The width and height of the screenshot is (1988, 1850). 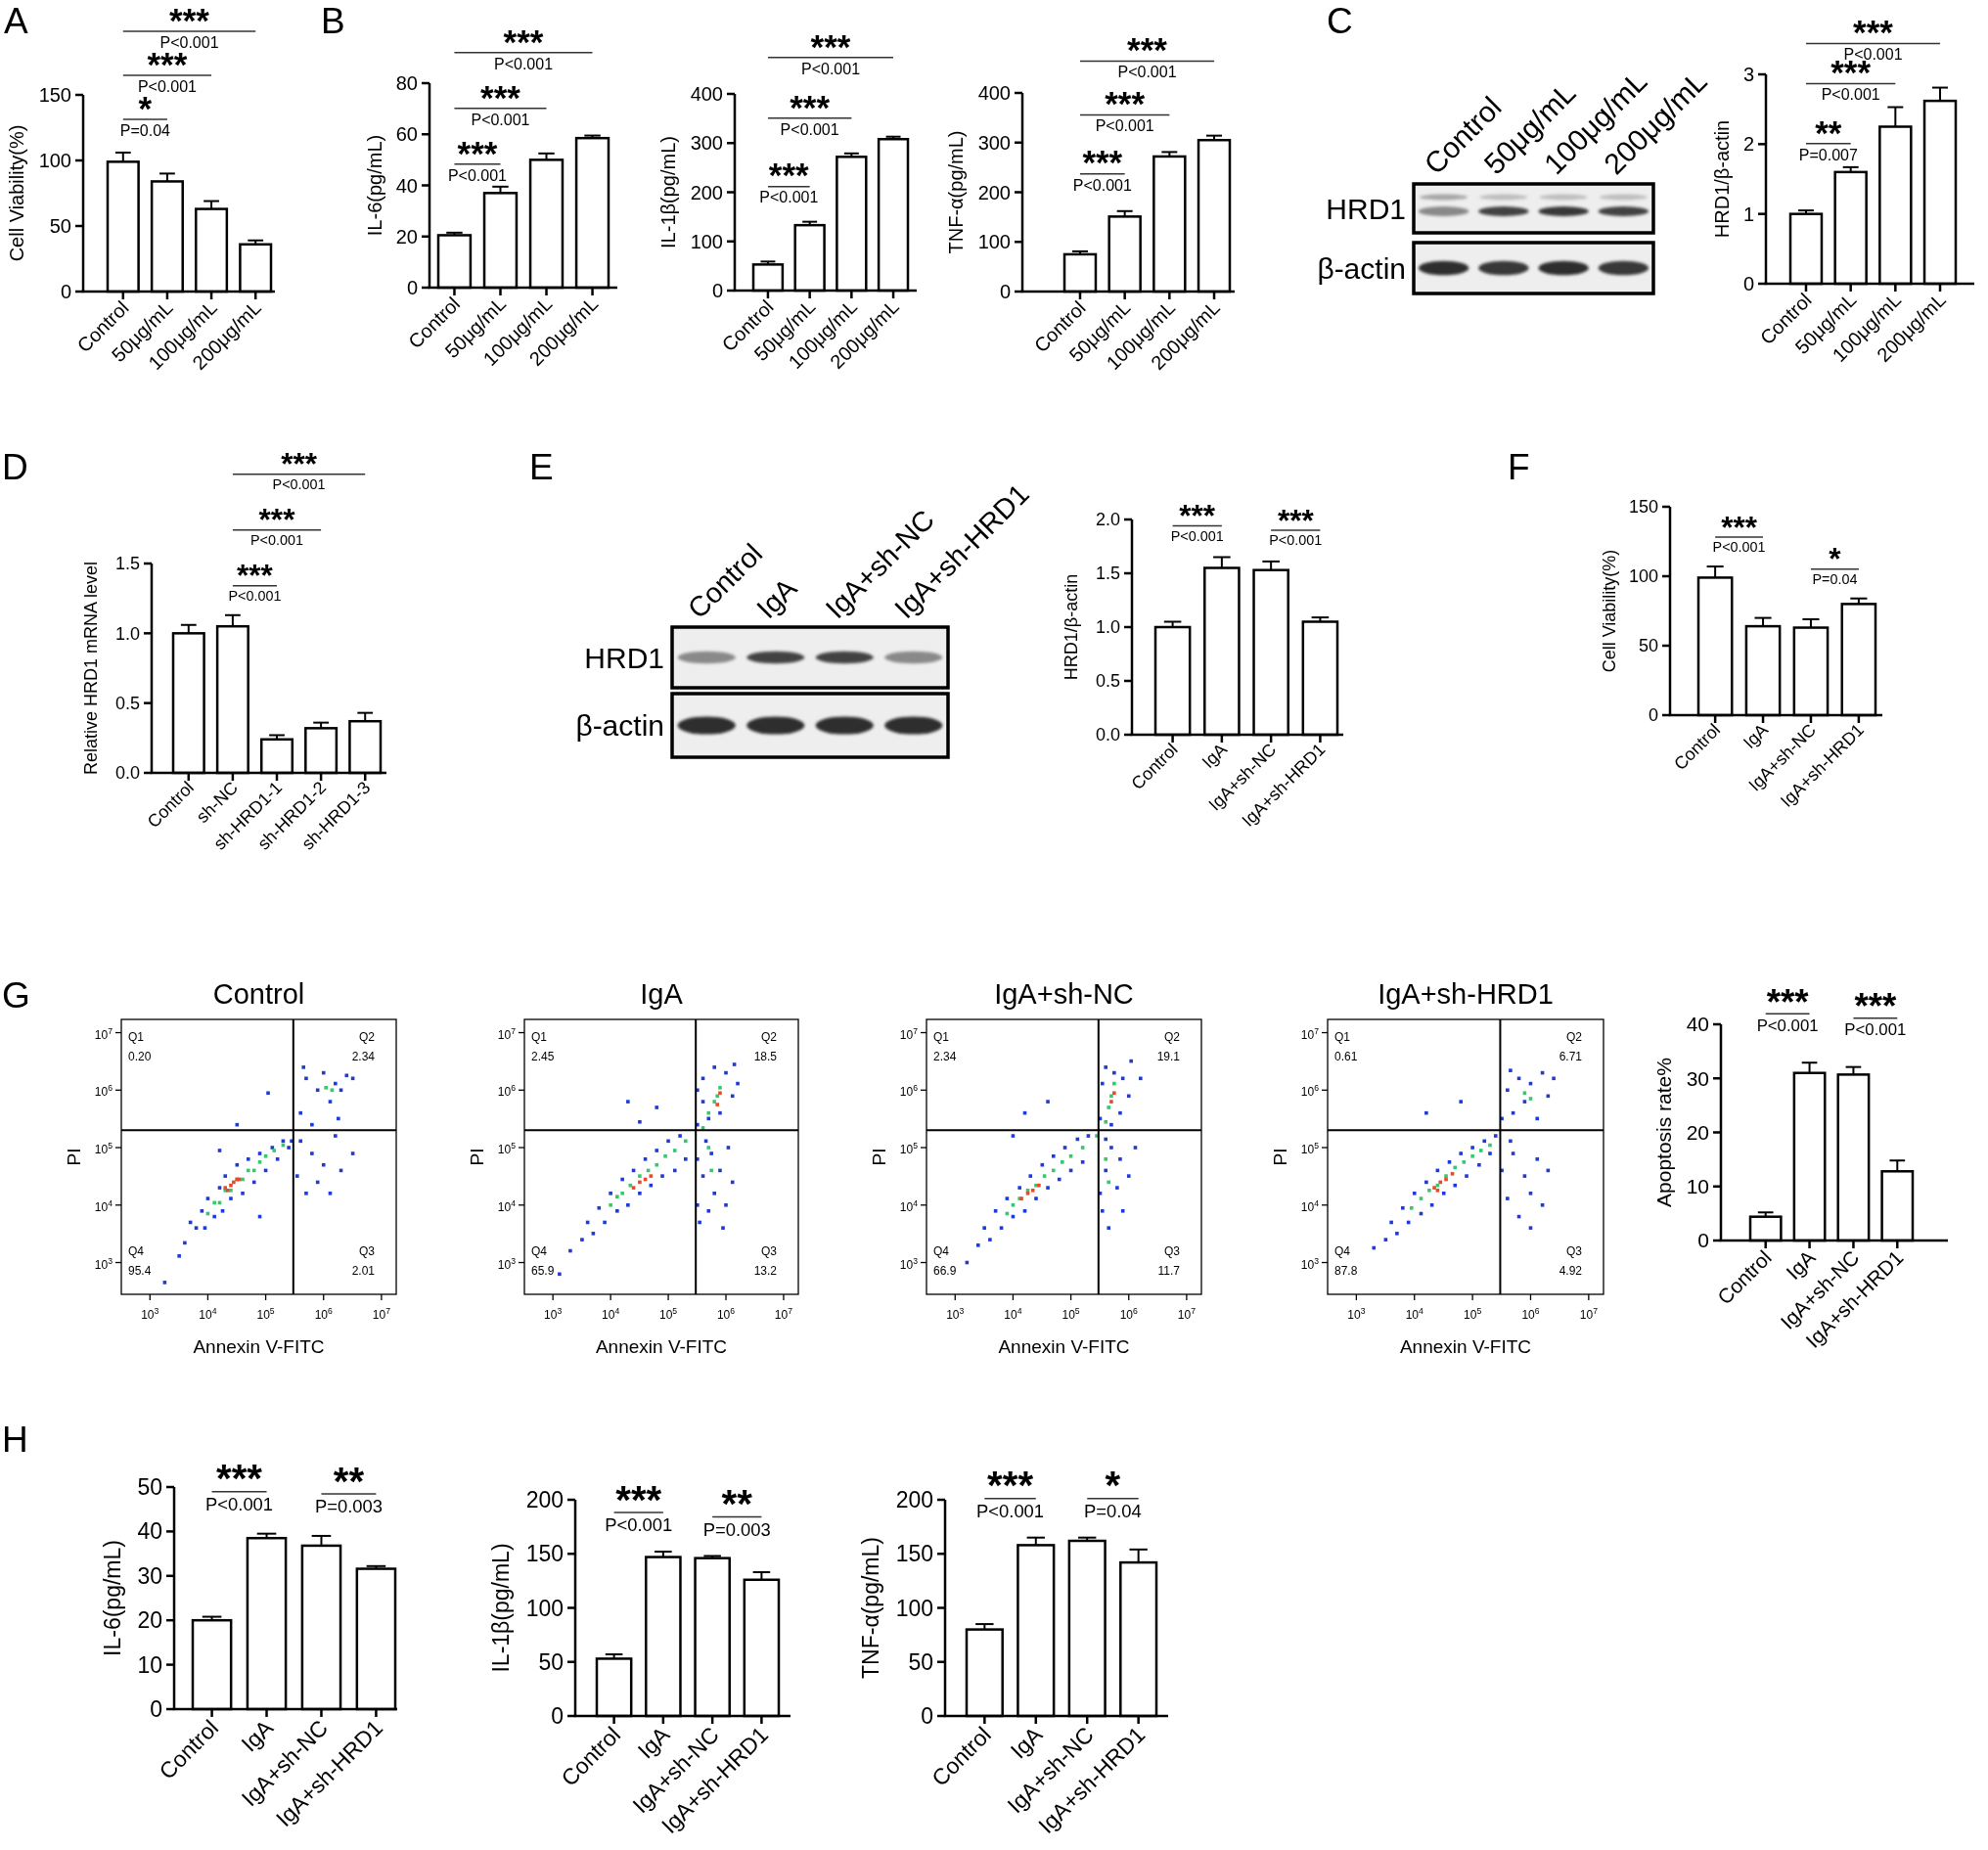 What do you see at coordinates (1748, 74) in the screenshot?
I see `y-tick-label: 3` at bounding box center [1748, 74].